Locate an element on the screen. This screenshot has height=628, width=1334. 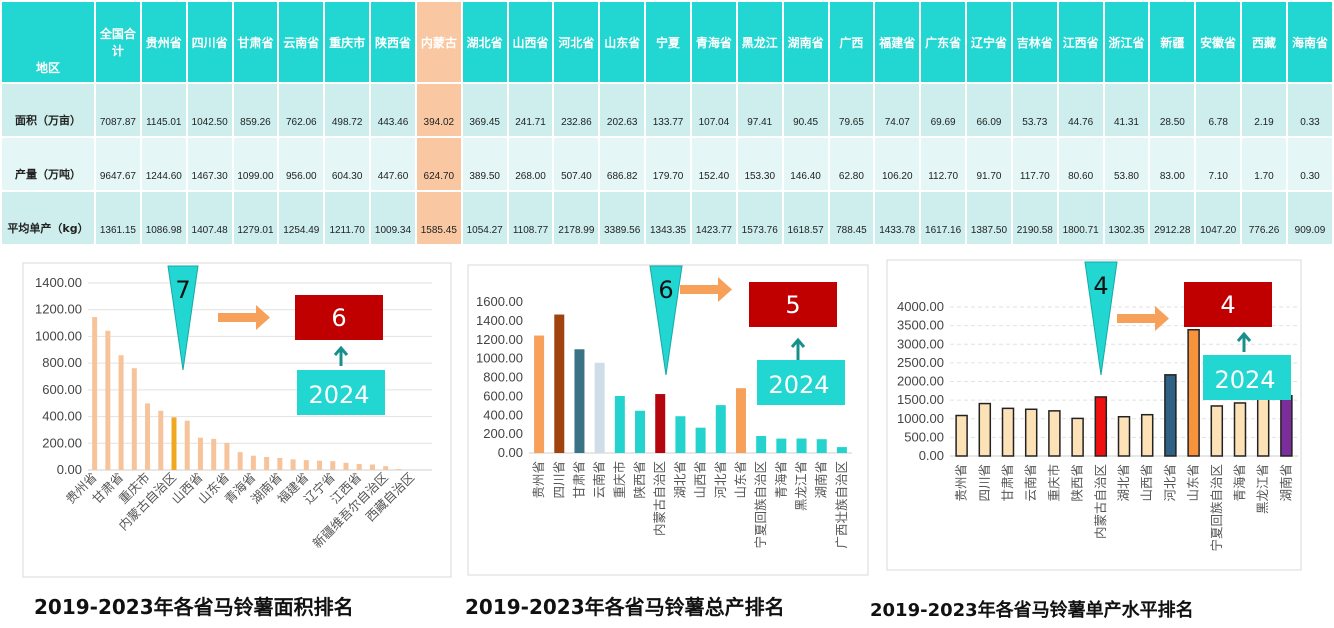
column-header: 全国合计 is located at coordinates (118, 42).